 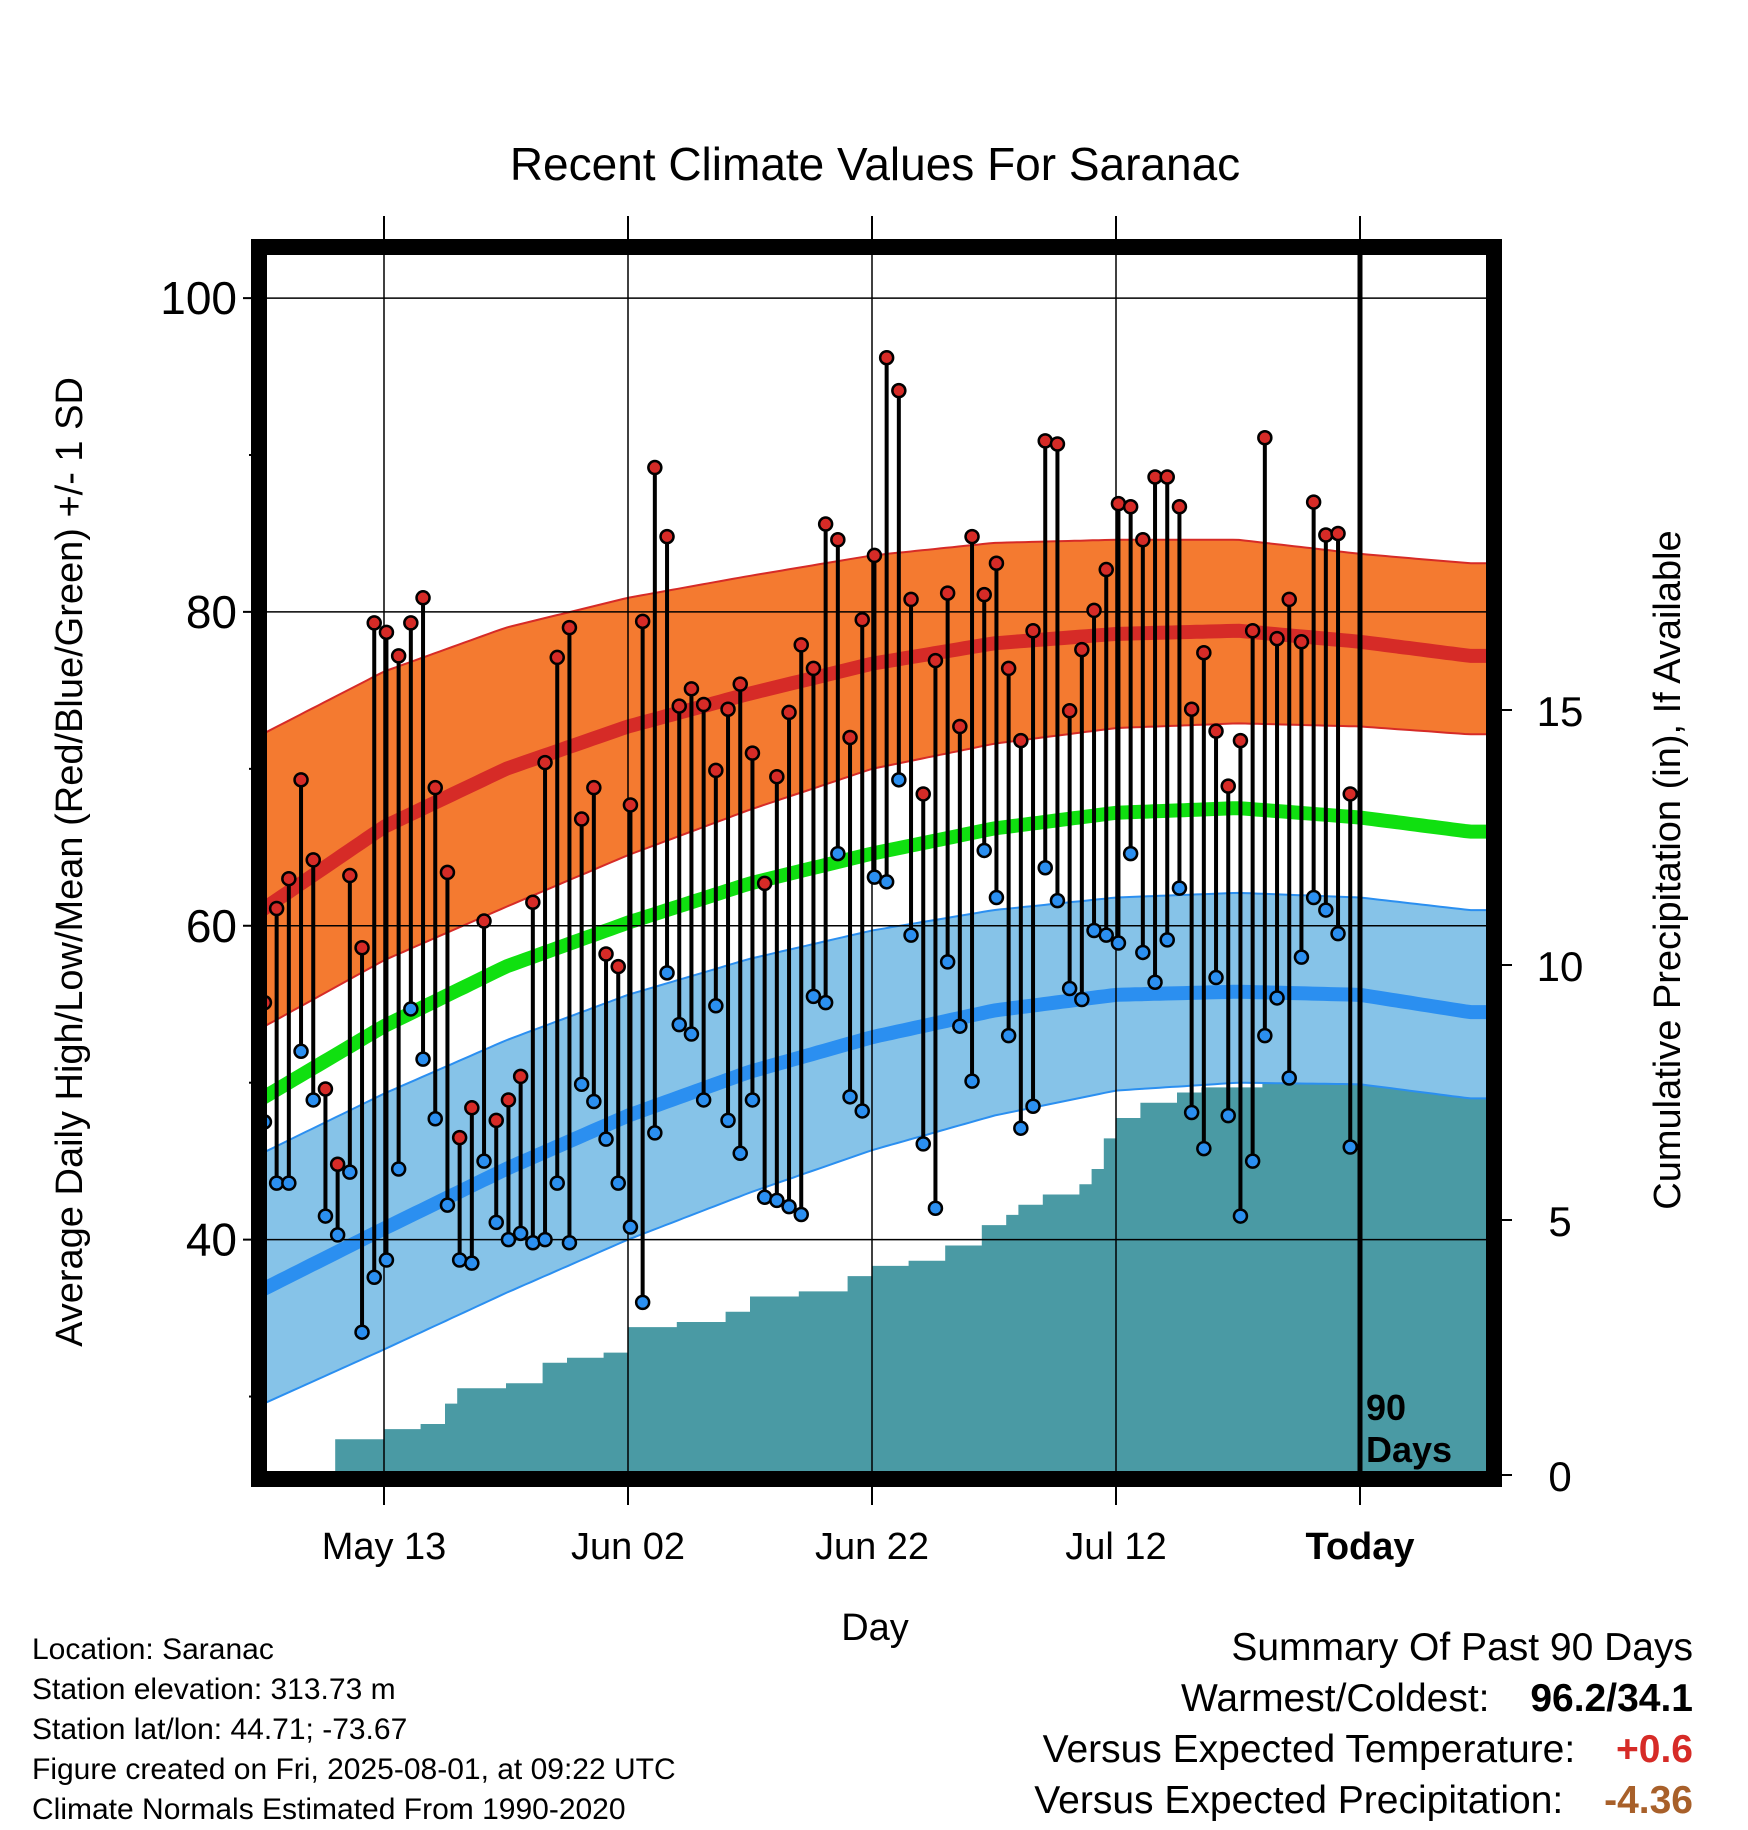 I want to click on x-tick-label: May 13, so click(x=384, y=1547).